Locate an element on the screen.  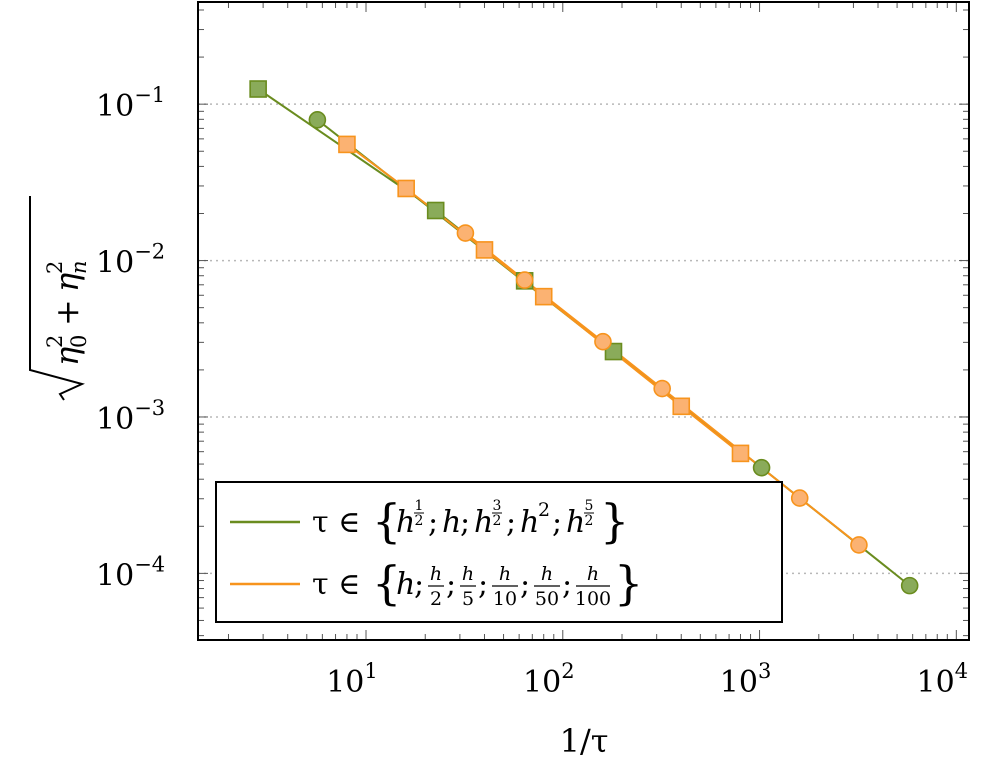
svg-text: n is located at coordinates (79, 267).